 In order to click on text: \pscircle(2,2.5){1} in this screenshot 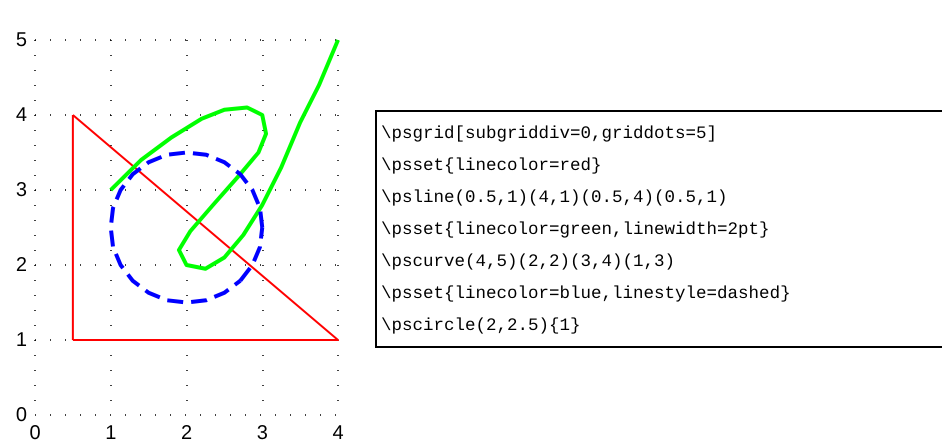, I will do `click(481, 326)`.